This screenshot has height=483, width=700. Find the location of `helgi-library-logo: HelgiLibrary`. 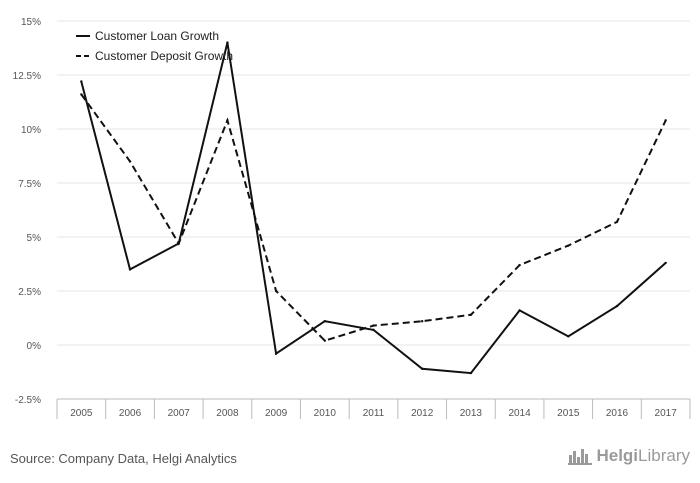

helgi-library-logo: HelgiLibrary is located at coordinates (629, 456).